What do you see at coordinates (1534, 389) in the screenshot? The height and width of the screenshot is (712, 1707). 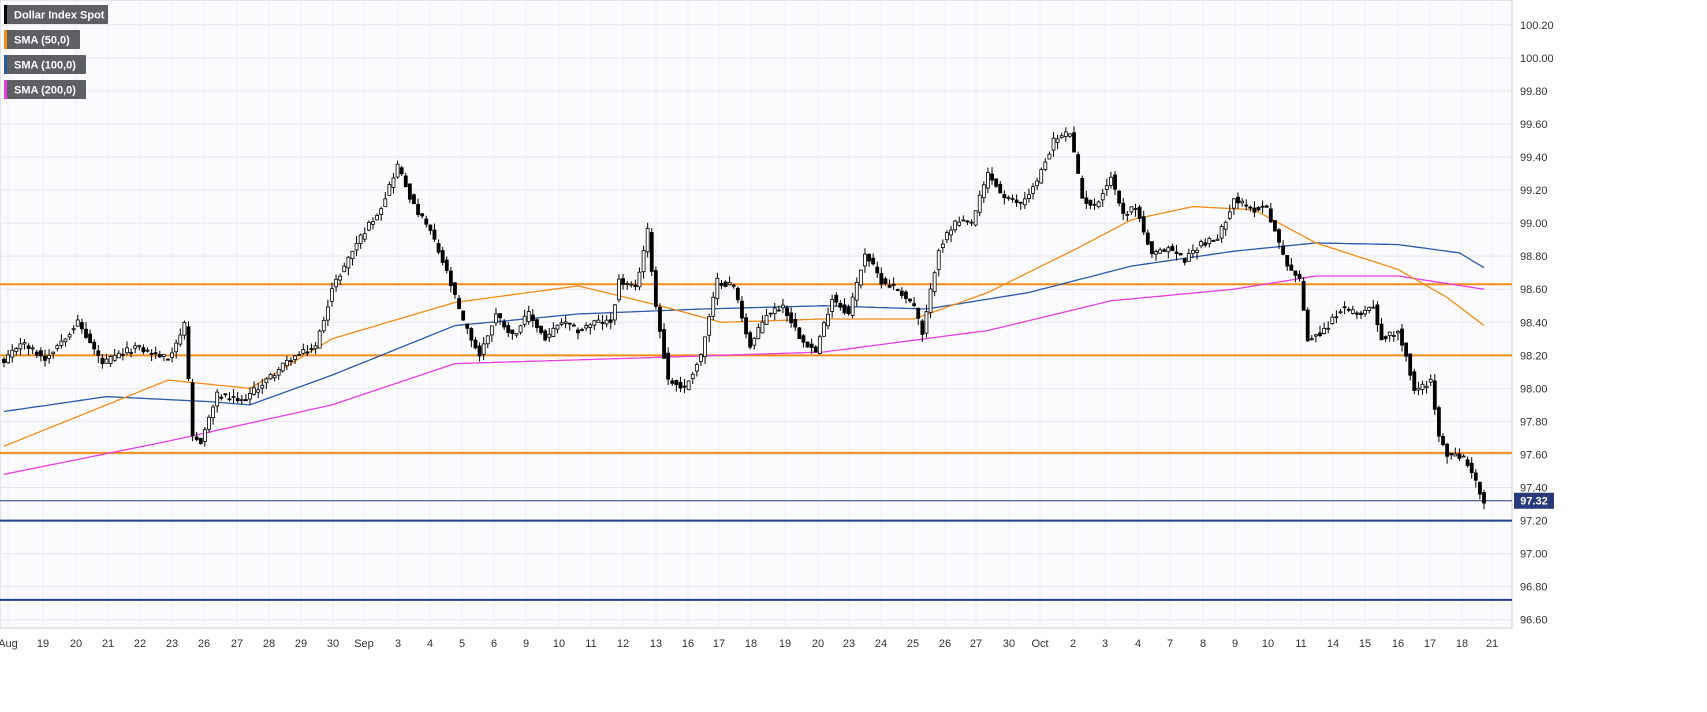 I see `y-tick-label: 98.00` at bounding box center [1534, 389].